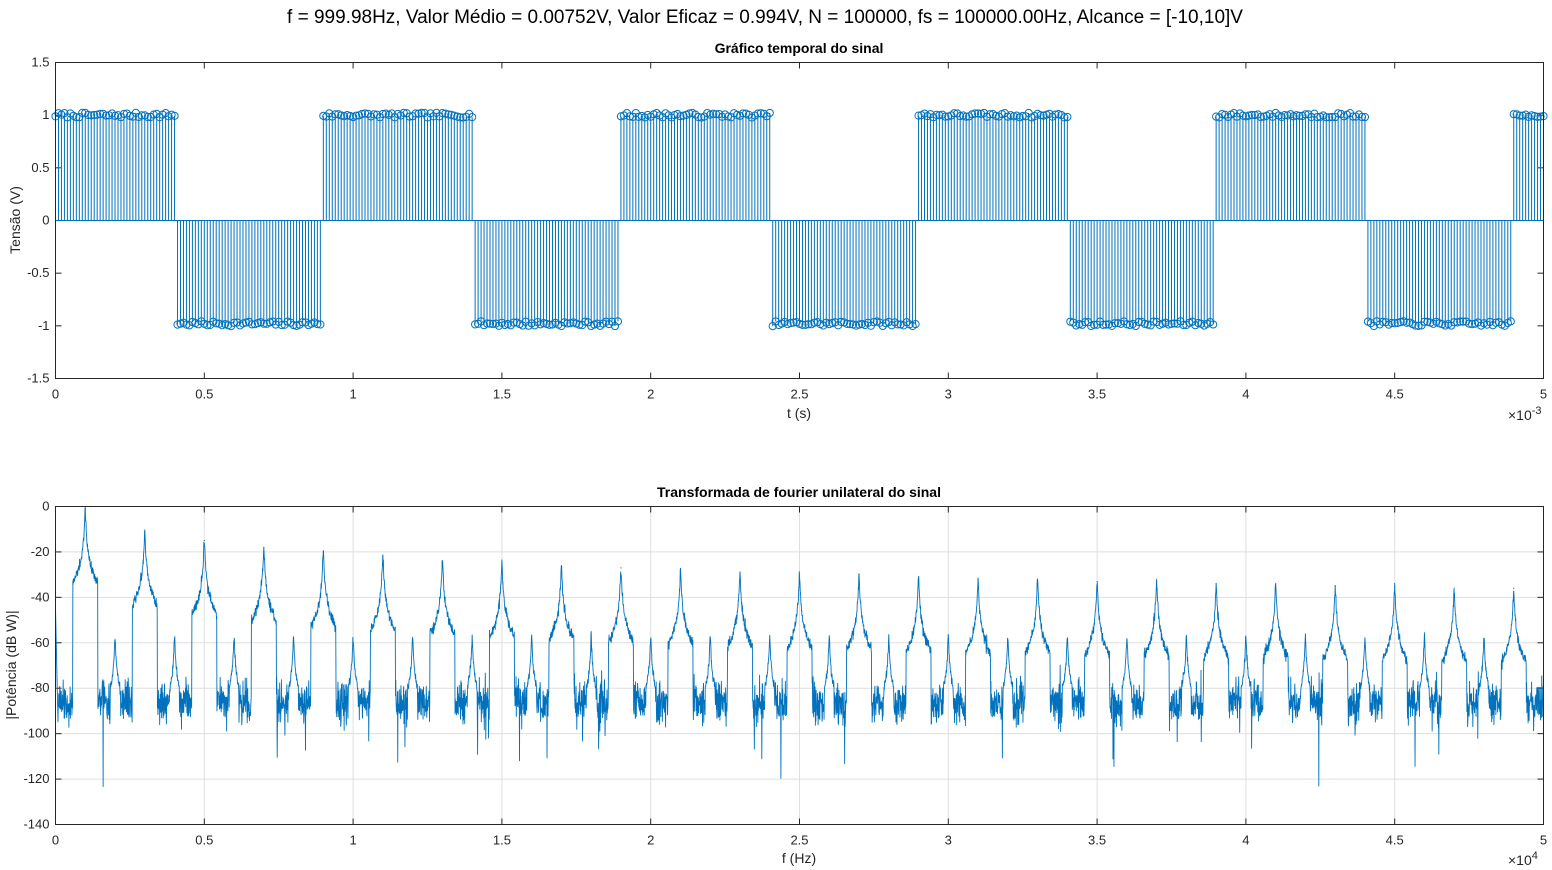 The image size is (1552, 870). What do you see at coordinates (502, 394) in the screenshot?
I see `time-x-tick-label: 1.5` at bounding box center [502, 394].